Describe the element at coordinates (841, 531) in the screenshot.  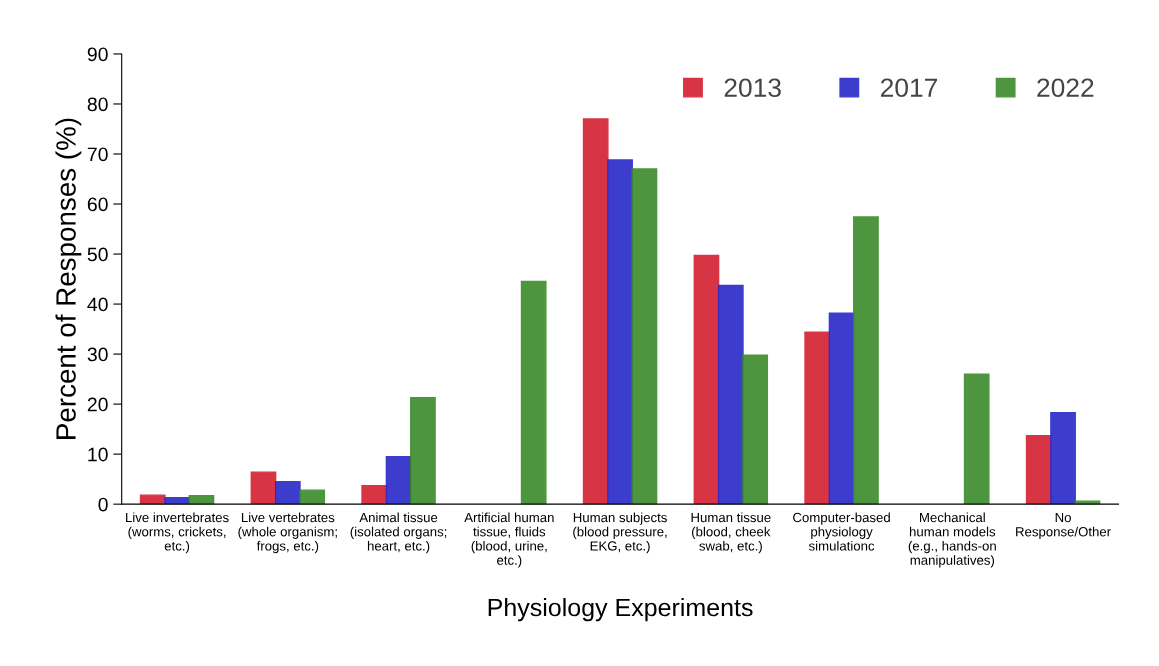
I see `x-tick-label: Computer-based physiology simulationc` at that location.